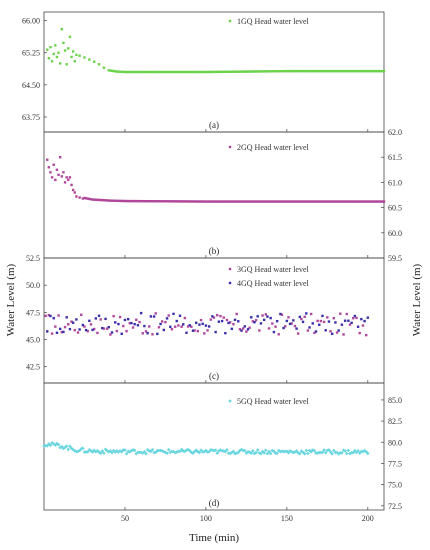  Describe the element at coordinates (273, 147) in the screenshot. I see `legend-entry: 2GQ Head water level` at that location.